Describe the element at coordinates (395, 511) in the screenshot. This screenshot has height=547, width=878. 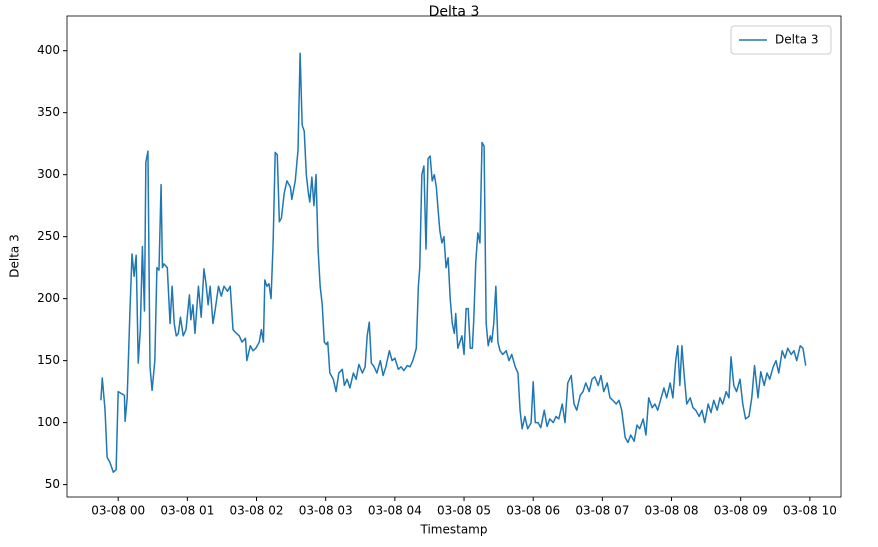
I see `x-tick-label: 03-08 04` at that location.